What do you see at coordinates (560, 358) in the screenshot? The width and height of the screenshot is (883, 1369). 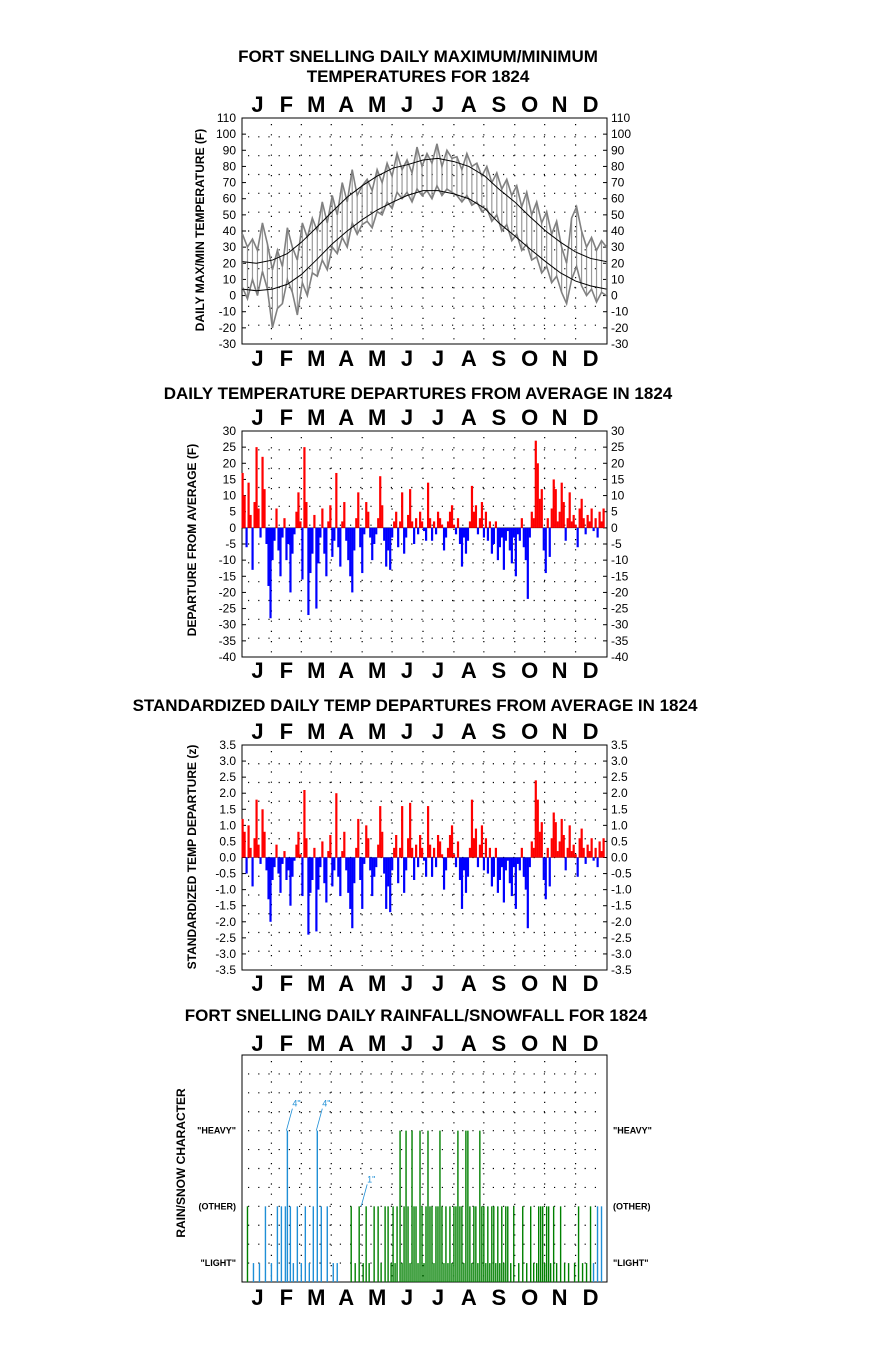 I see `month-label-bottom: N` at bounding box center [560, 358].